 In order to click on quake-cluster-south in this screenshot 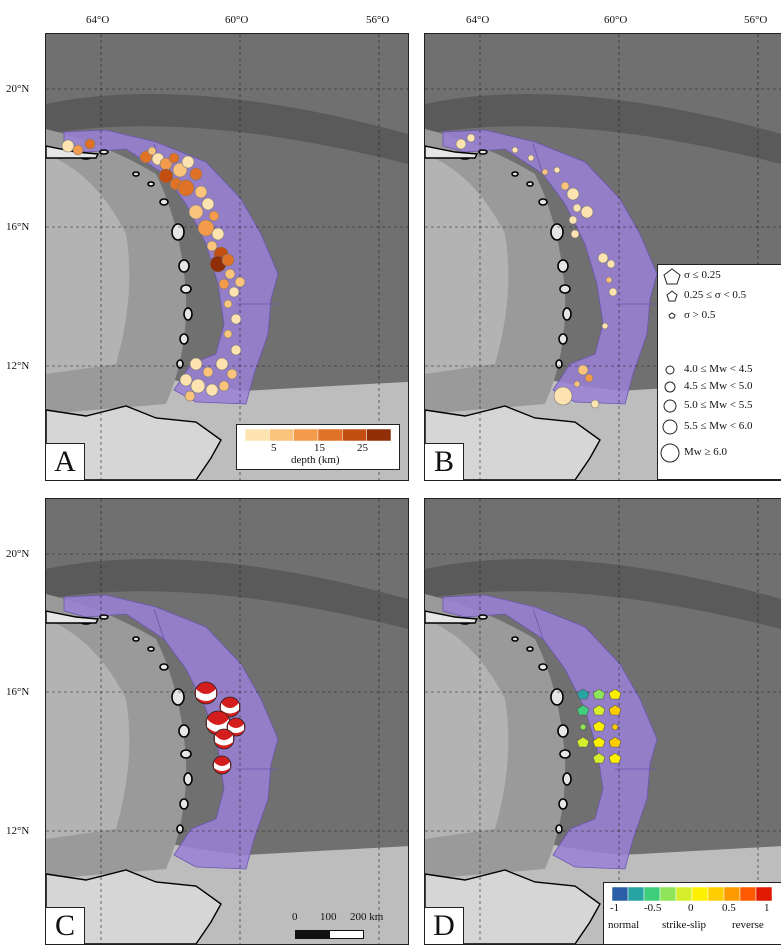, I will do `click(208, 379)`.